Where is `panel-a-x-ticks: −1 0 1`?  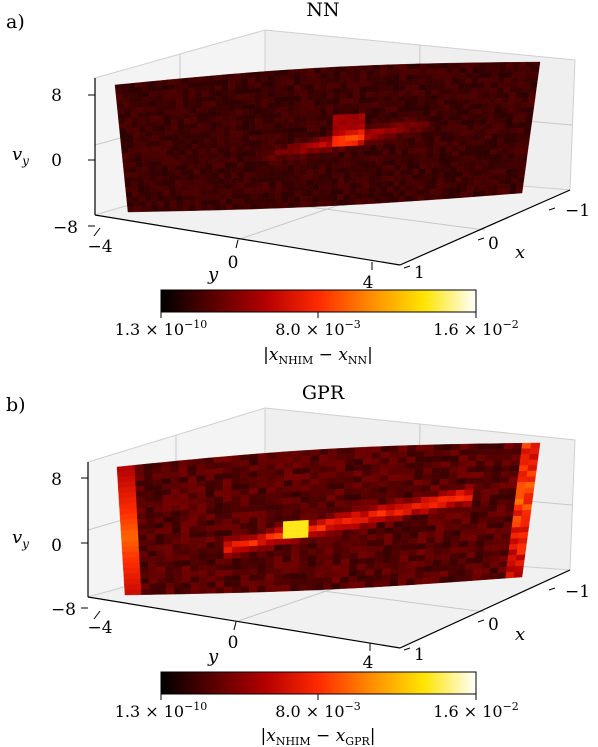
panel-a-x-ticks: −1 0 1 is located at coordinates (496, 242).